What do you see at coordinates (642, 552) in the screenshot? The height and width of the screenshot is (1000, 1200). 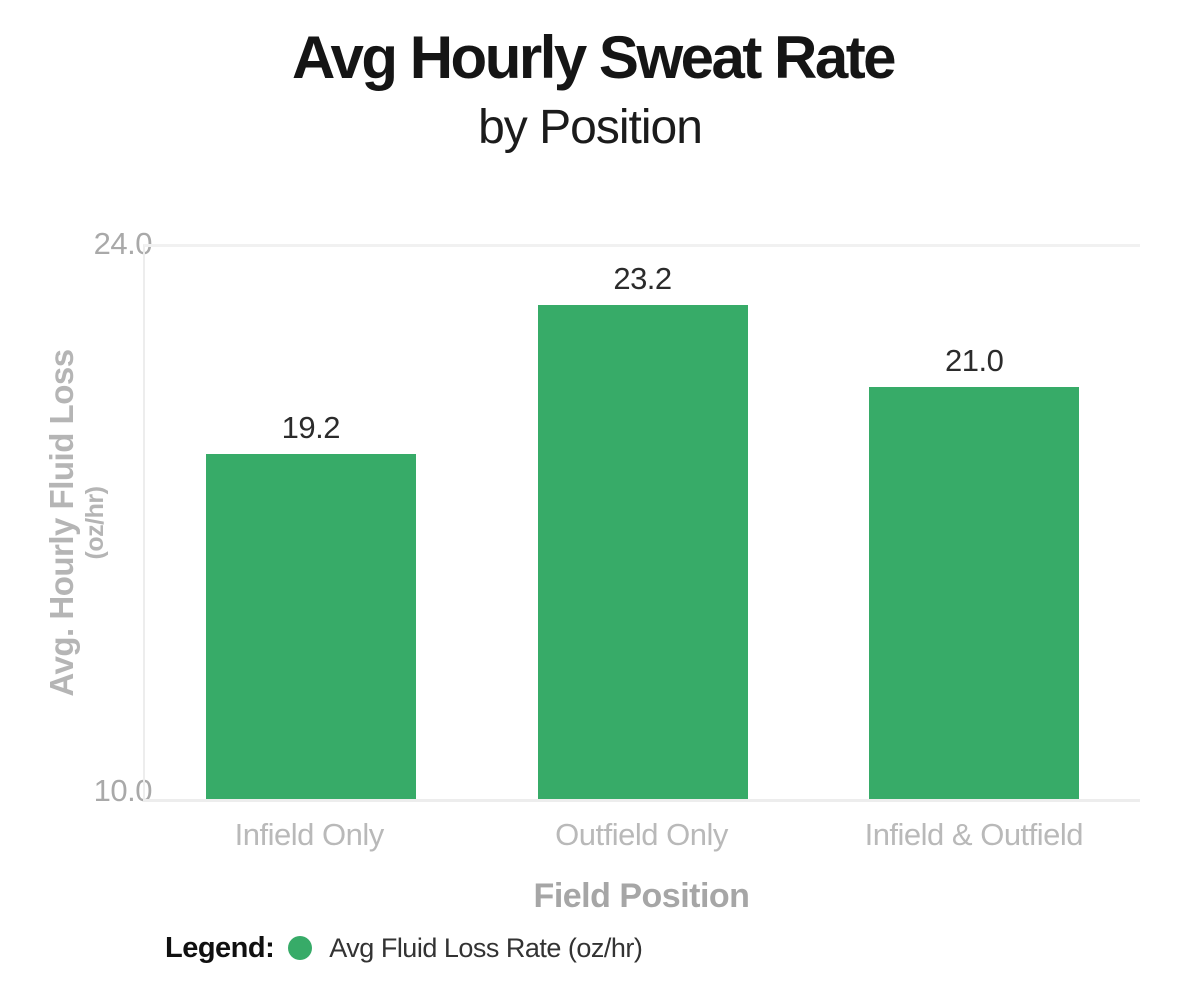 I see `bar-outfield-only` at bounding box center [642, 552].